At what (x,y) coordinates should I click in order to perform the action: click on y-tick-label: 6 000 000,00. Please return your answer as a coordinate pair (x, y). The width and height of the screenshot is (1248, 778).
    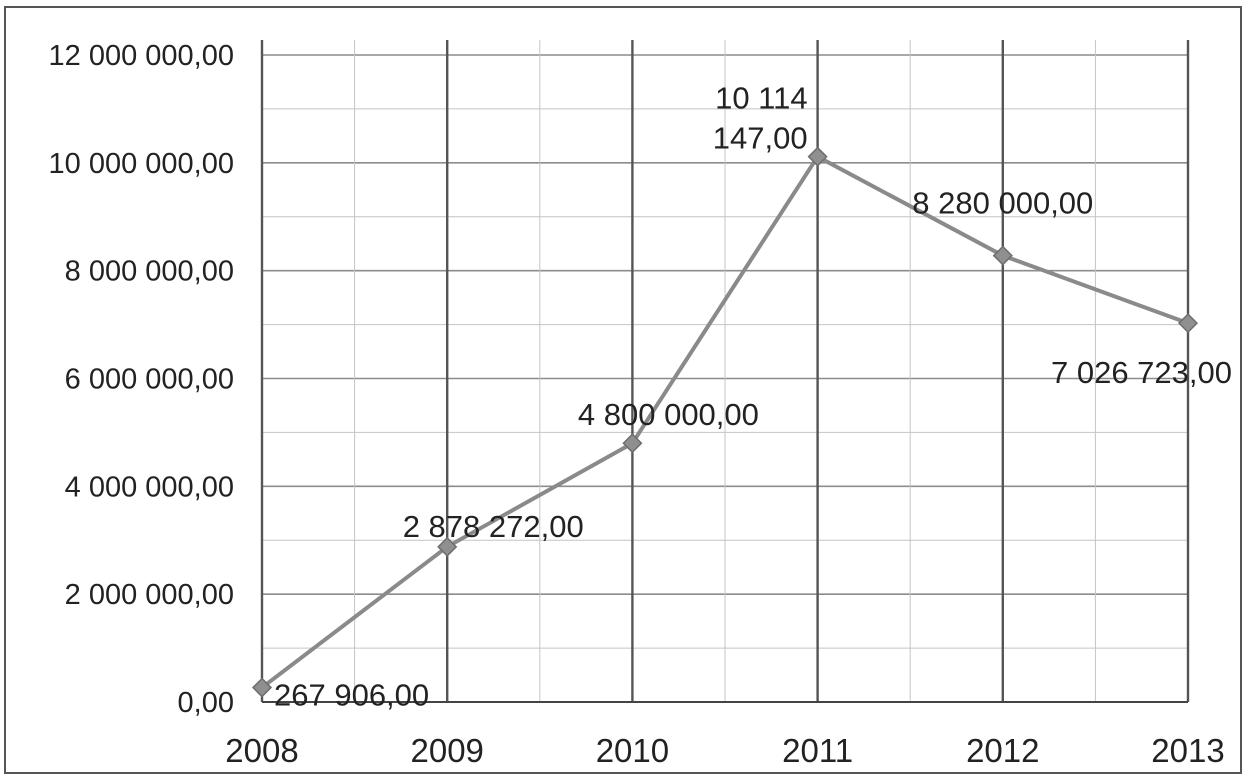
    Looking at the image, I should click on (149, 380).